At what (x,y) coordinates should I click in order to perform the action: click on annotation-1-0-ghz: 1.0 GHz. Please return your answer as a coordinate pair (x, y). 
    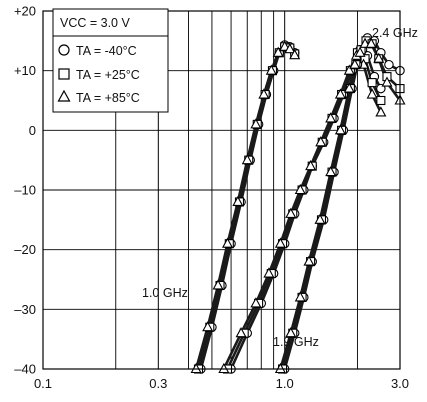
    Looking at the image, I should click on (165, 293).